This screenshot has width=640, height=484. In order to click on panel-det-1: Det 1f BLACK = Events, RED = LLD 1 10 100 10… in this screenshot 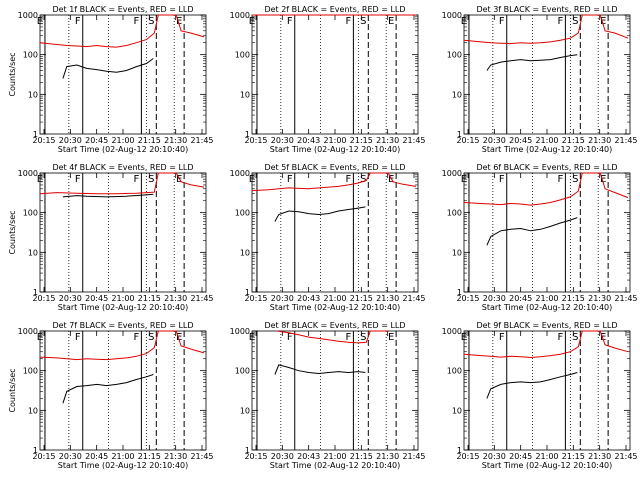, I will do `click(111, 79)`.